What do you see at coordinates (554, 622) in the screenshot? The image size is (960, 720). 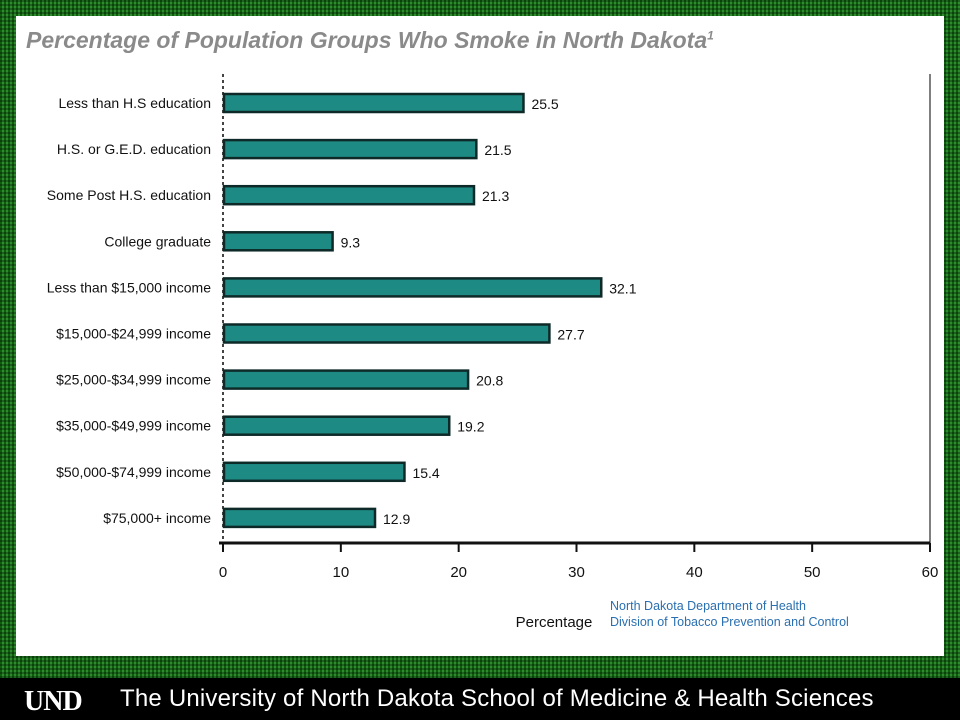 I see `x-axis-label: Percentage` at bounding box center [554, 622].